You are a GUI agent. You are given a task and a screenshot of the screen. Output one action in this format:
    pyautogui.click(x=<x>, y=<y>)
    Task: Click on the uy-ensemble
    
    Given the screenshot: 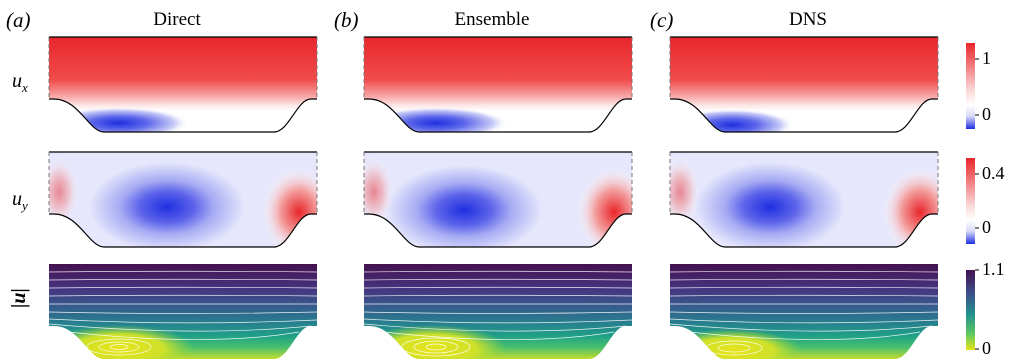 What is the action you would take?
    pyautogui.click(x=498, y=199)
    